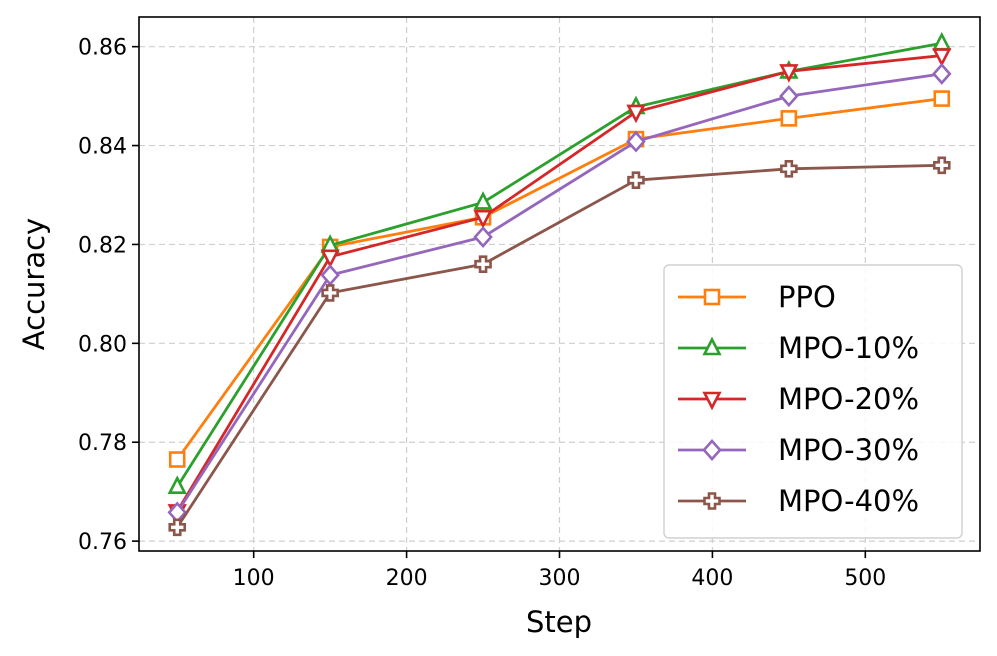 The height and width of the screenshot is (656, 997). I want to click on x-tick-label: 200, so click(407, 578).